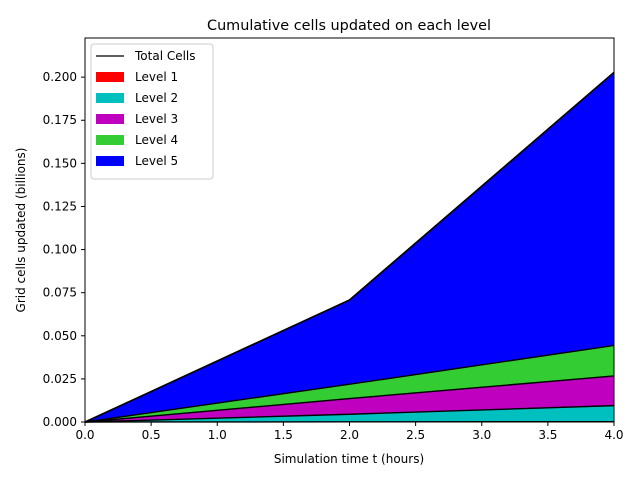 Image resolution: width=640 pixels, height=480 pixels. Describe the element at coordinates (21, 230) in the screenshot. I see `y-axis-label: Grid cells updated (billions)` at that location.